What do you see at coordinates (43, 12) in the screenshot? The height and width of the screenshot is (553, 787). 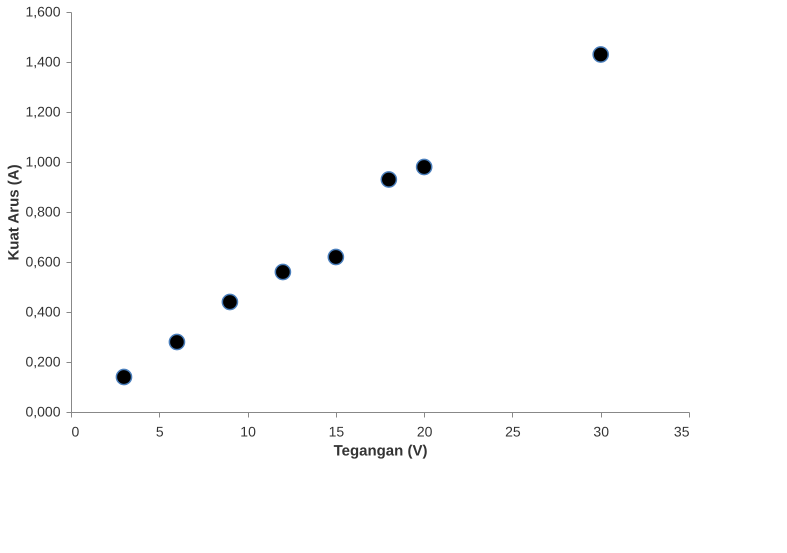 I see `y-tick-label: 1,600` at bounding box center [43, 12].